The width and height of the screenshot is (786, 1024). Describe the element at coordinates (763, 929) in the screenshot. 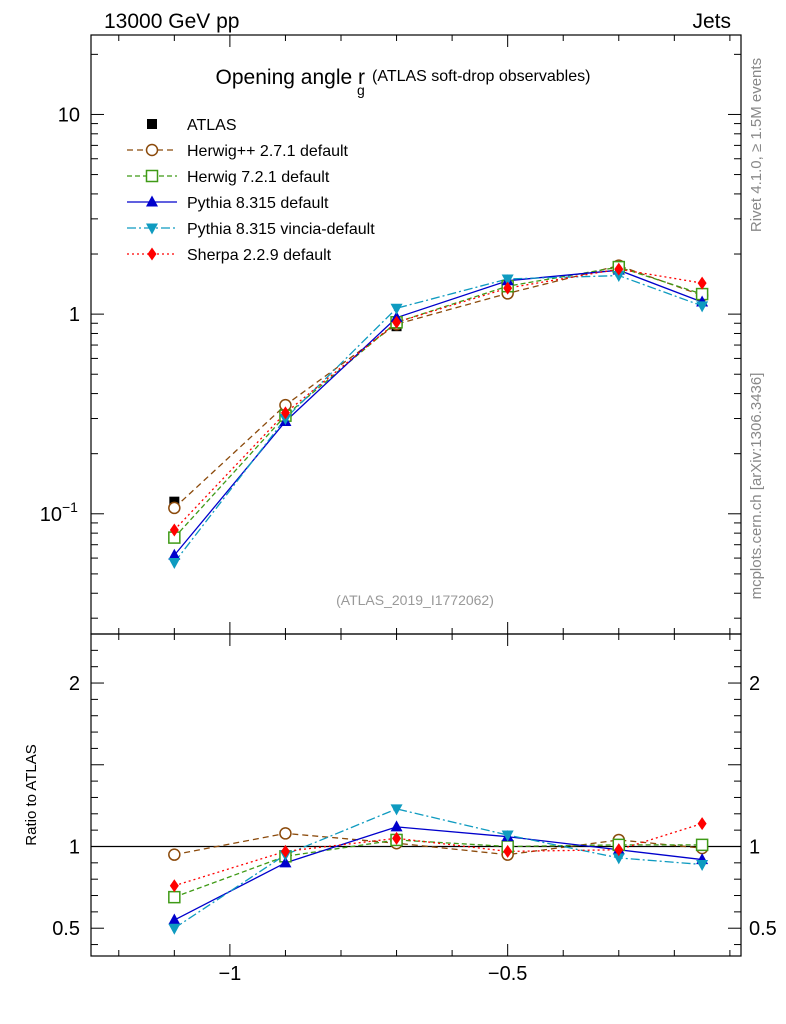

I see `ratio-y-tick-label-right: 0.5` at that location.